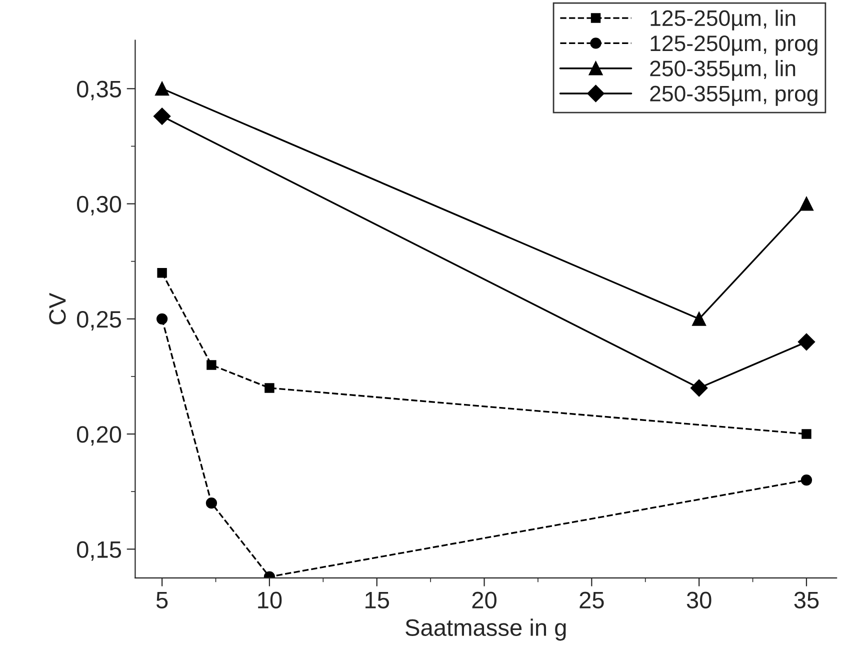 The height and width of the screenshot is (672, 845). I want to click on x-tick-label: 25, so click(592, 600).